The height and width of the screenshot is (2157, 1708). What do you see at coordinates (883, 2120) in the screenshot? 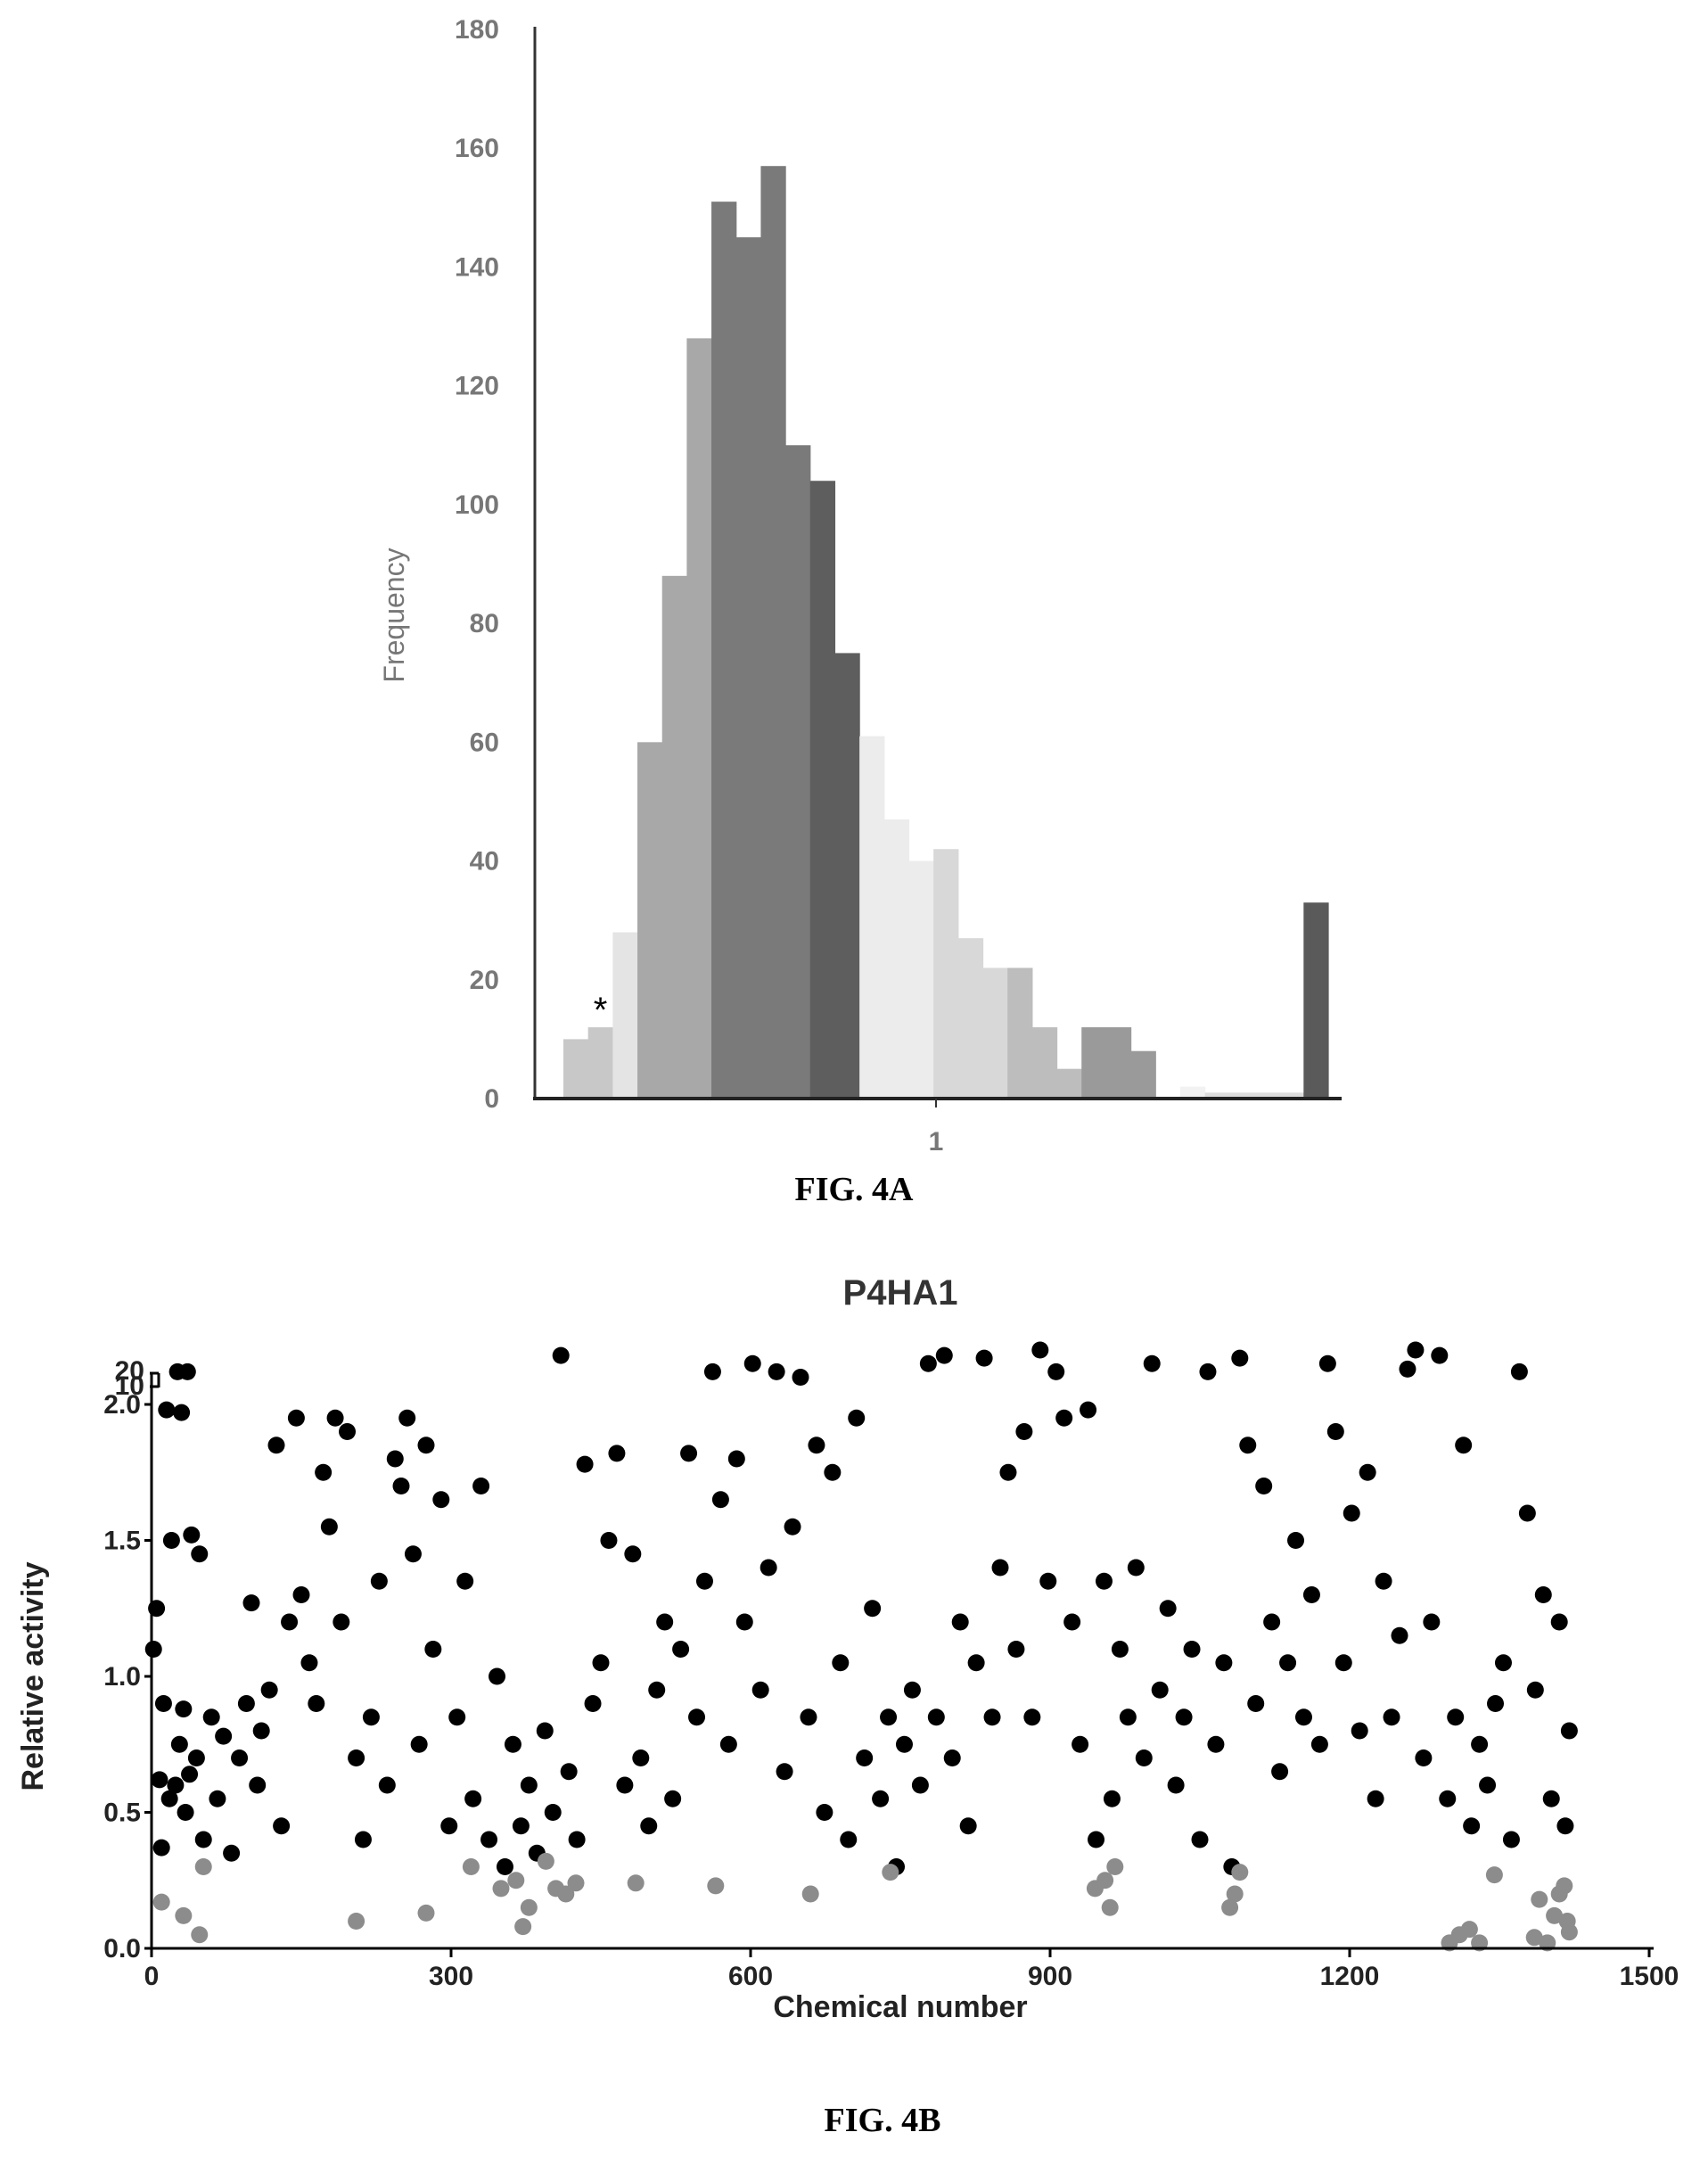
I see `figure-4b-caption: FIG. 4B` at bounding box center [883, 2120].